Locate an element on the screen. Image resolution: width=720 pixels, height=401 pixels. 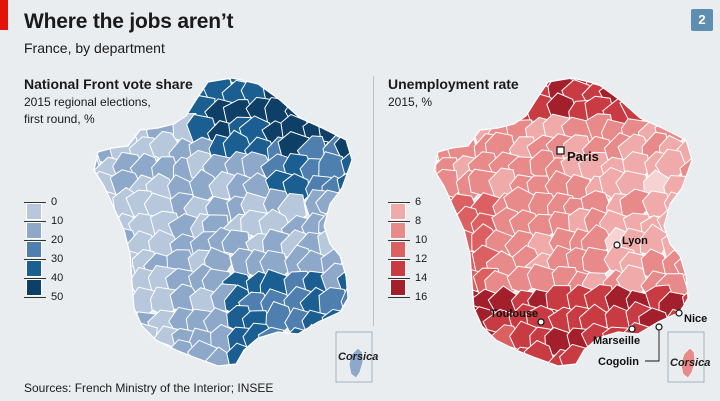
right-panel-subtitle: 2015, % is located at coordinates (410, 102).